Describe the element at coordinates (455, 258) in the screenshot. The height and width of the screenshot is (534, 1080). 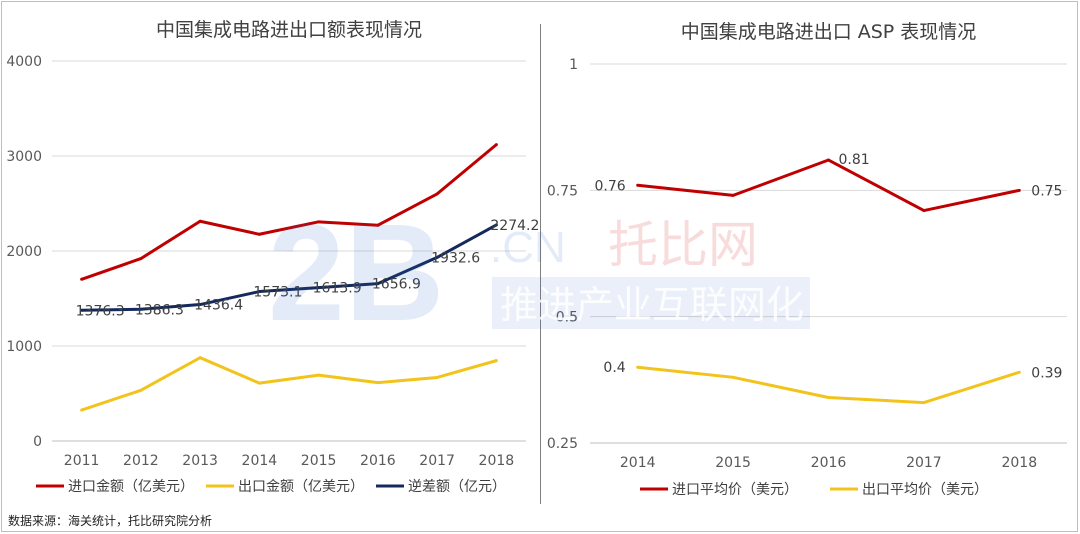
I see `data-label: 1932.6` at that location.